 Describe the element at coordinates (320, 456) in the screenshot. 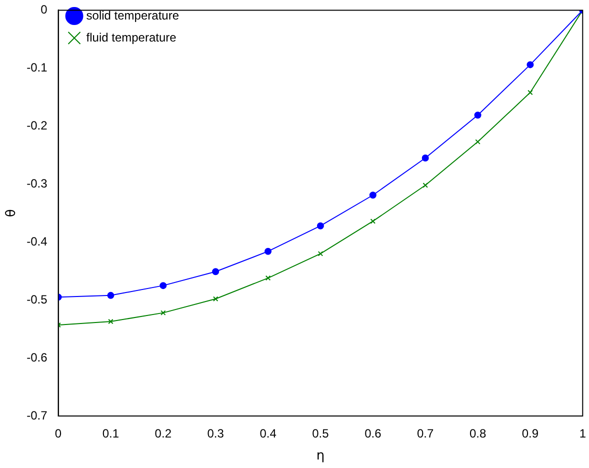

I see `x-axis-title: η` at that location.